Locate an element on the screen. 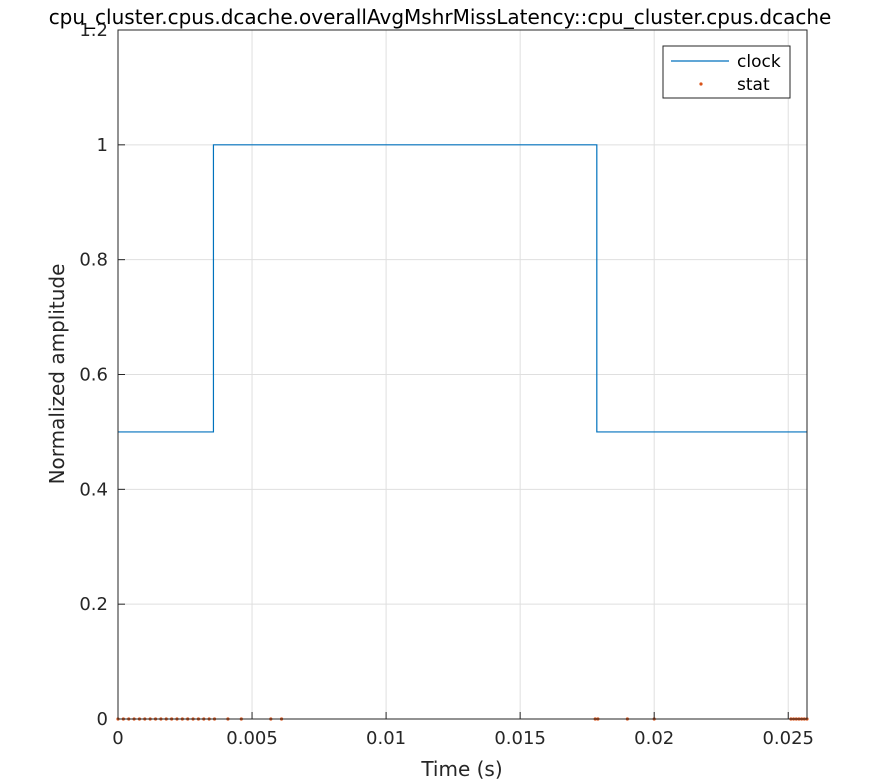 The image size is (895, 781). y-tick-label: 0.8 is located at coordinates (93, 260).